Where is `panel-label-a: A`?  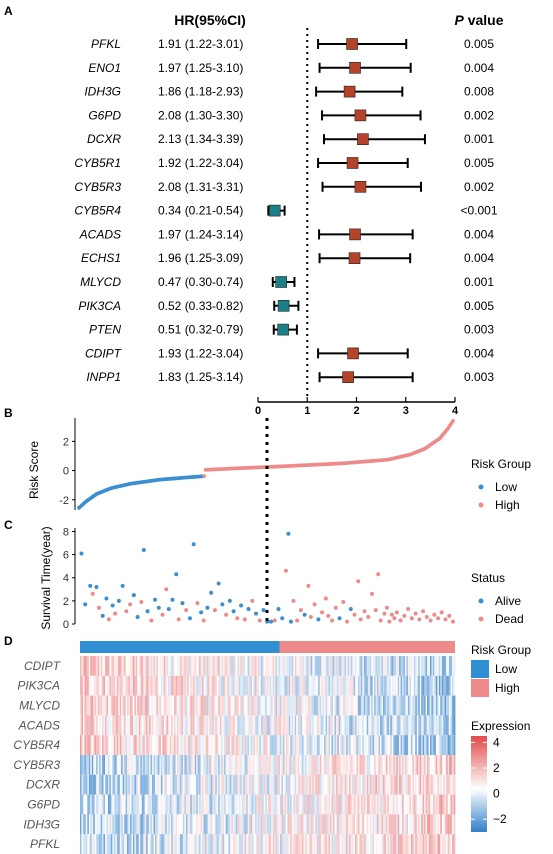 panel-label-a: A is located at coordinates (8, 11).